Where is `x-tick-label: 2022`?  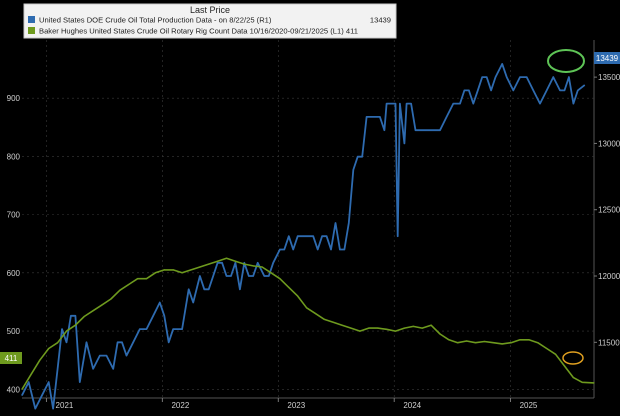
x-tick-label: 2022 is located at coordinates (180, 405).